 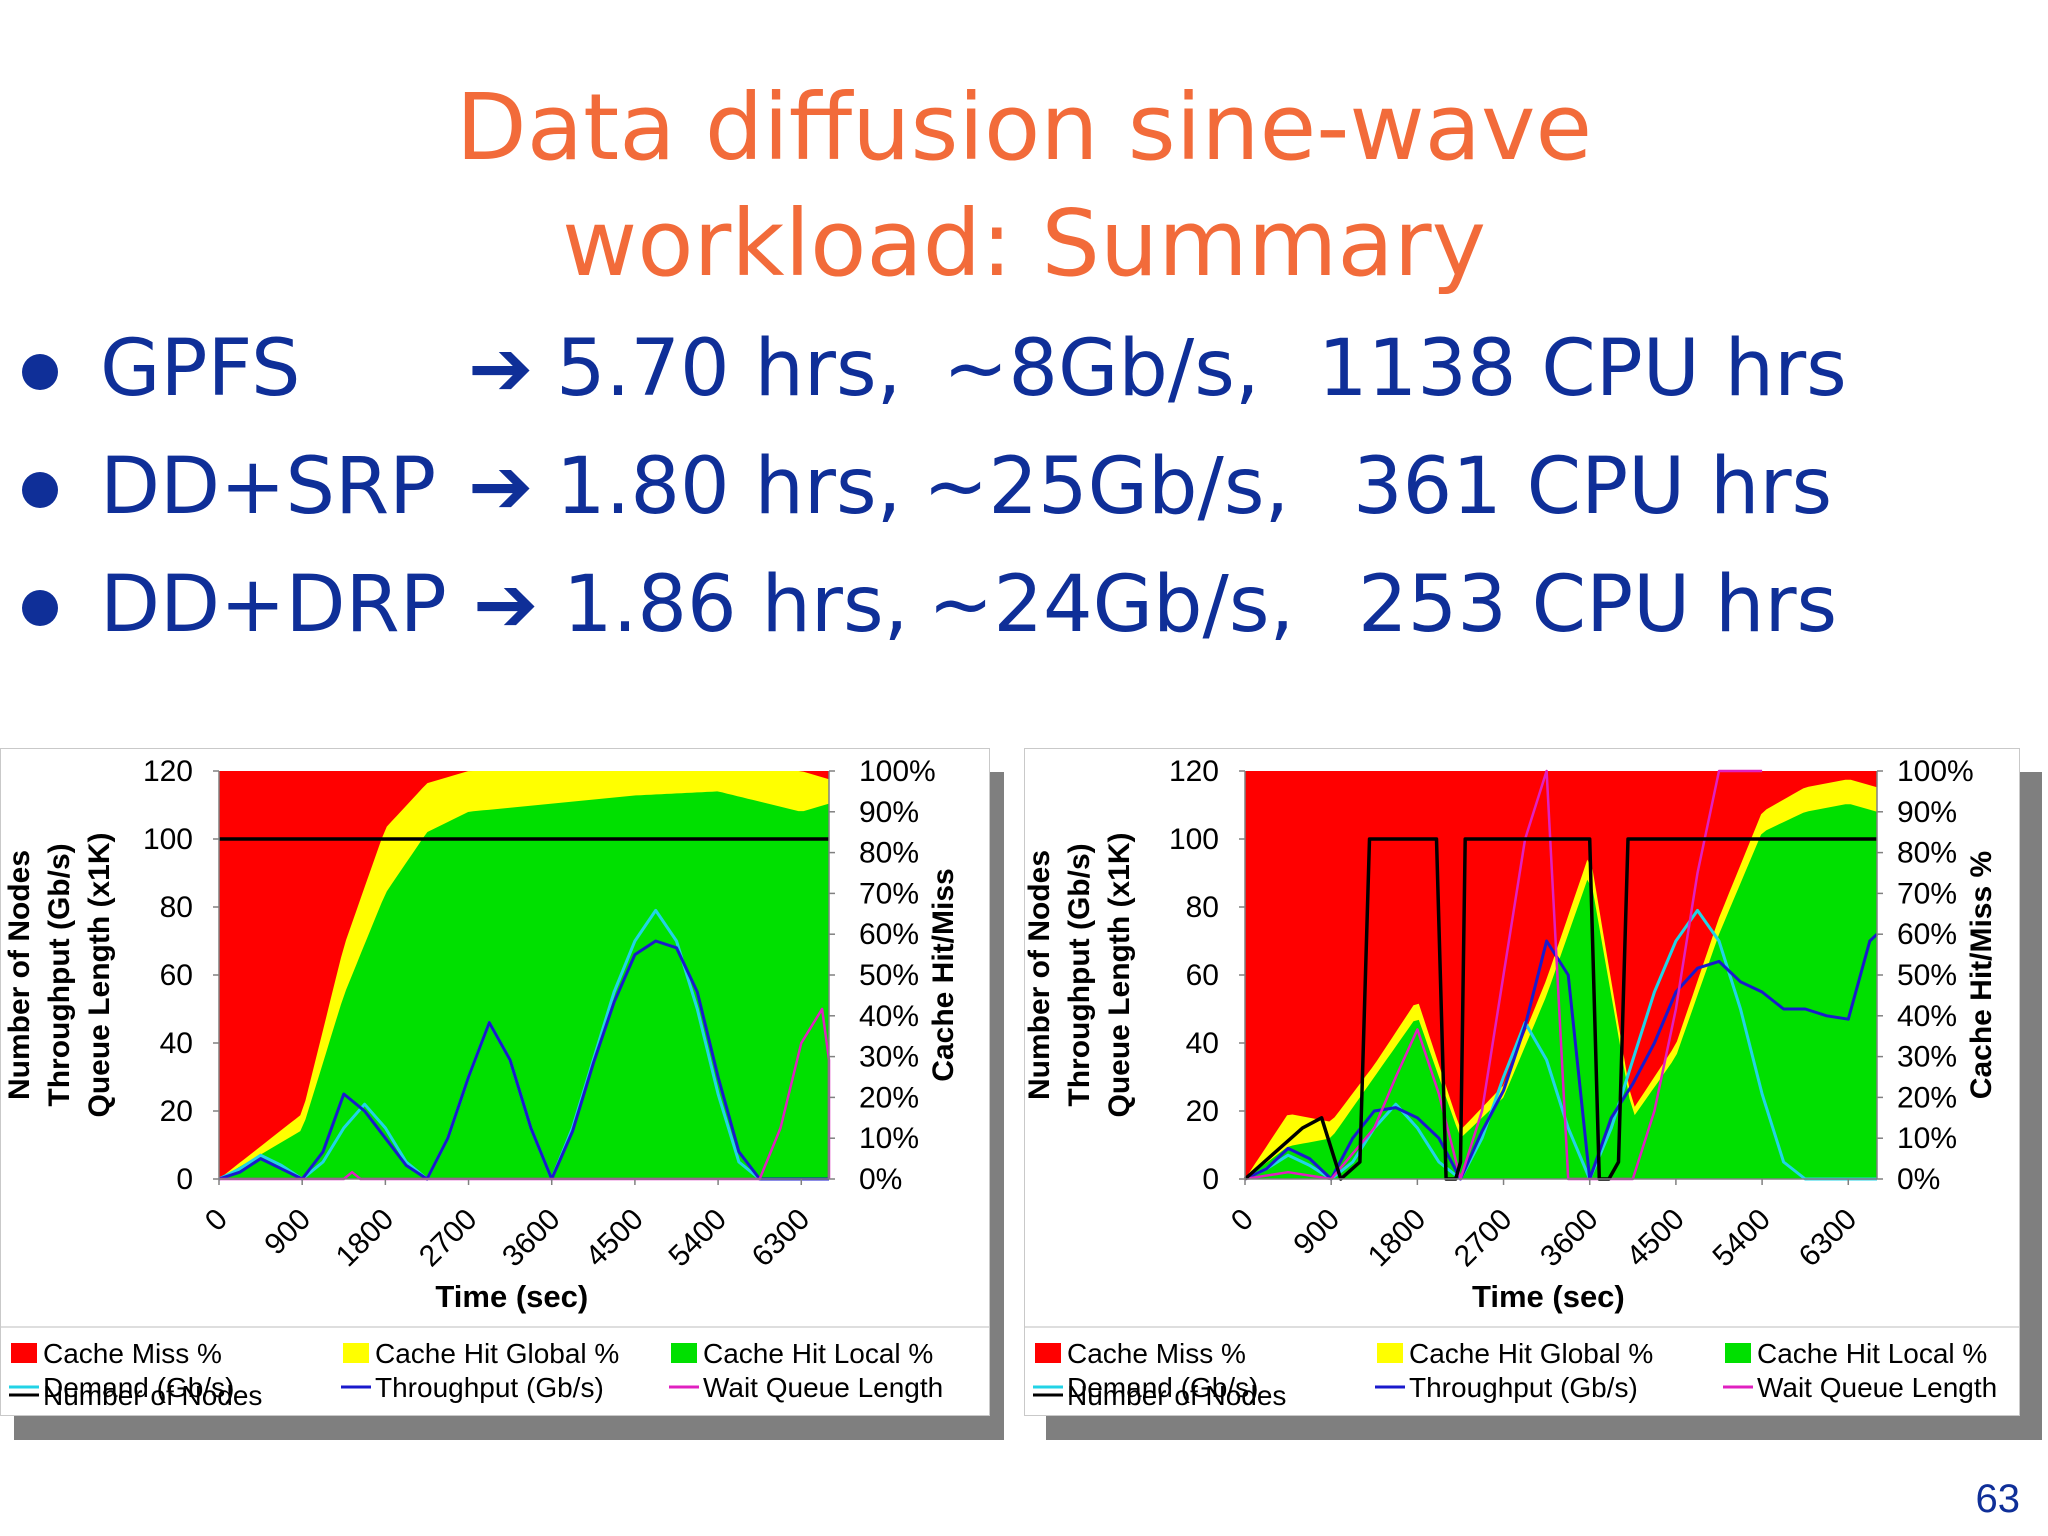 I want to click on title-line-2: workload: Summary, so click(x=1024, y=243).